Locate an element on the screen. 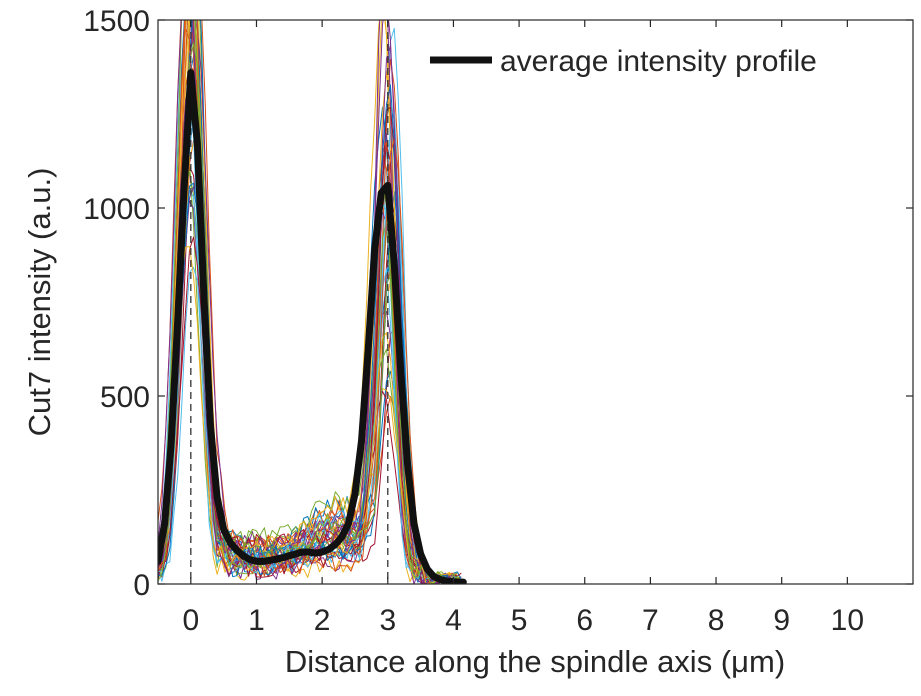 This screenshot has height=696, width=921. x-tick-label: 0 is located at coordinates (190, 620).